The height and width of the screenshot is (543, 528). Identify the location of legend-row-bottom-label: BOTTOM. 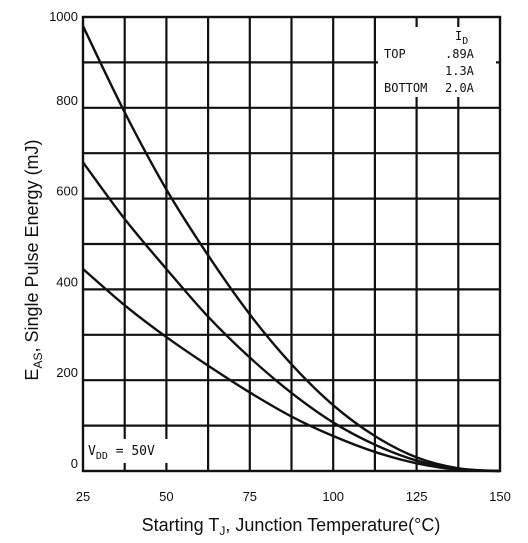
(405, 88).